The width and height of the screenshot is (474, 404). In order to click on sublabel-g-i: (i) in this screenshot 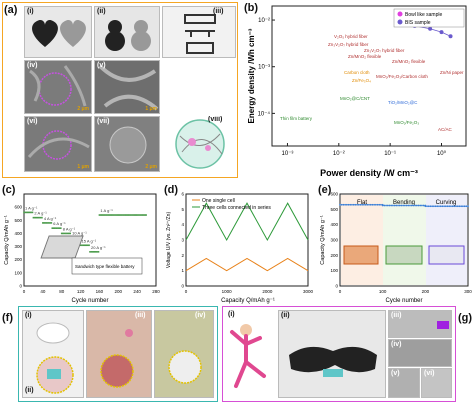, I will do `click(231, 314)`.